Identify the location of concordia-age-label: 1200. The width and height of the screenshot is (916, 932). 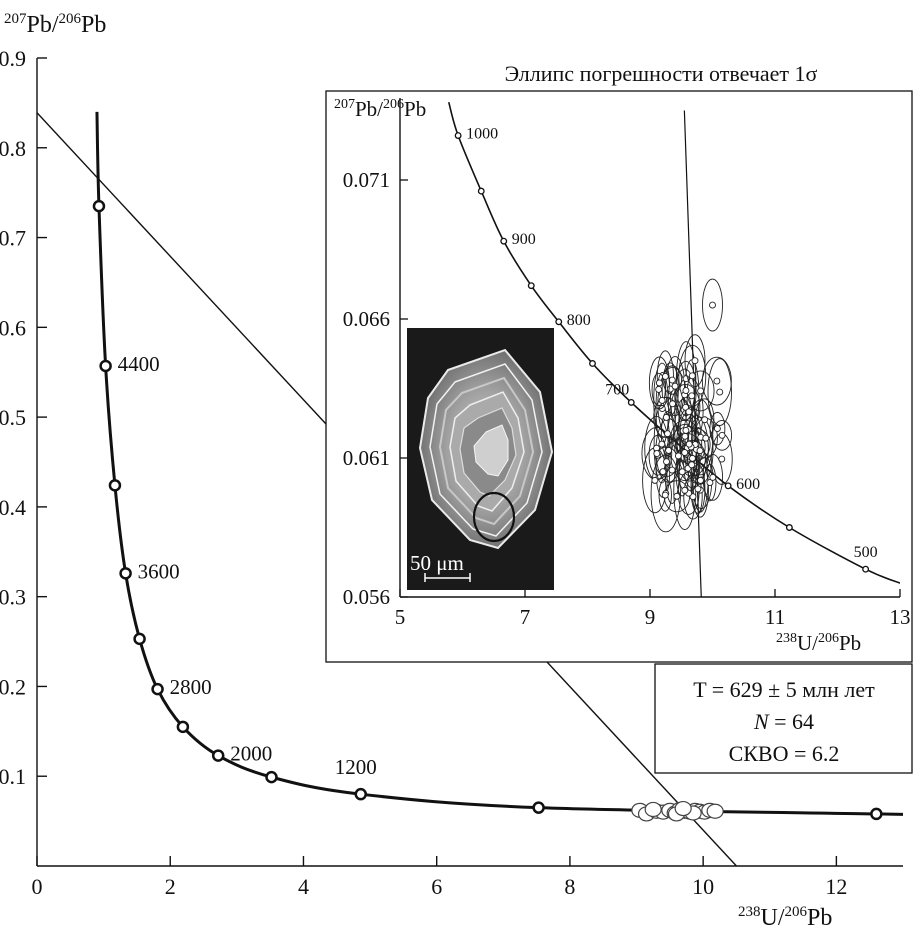
(356, 767).